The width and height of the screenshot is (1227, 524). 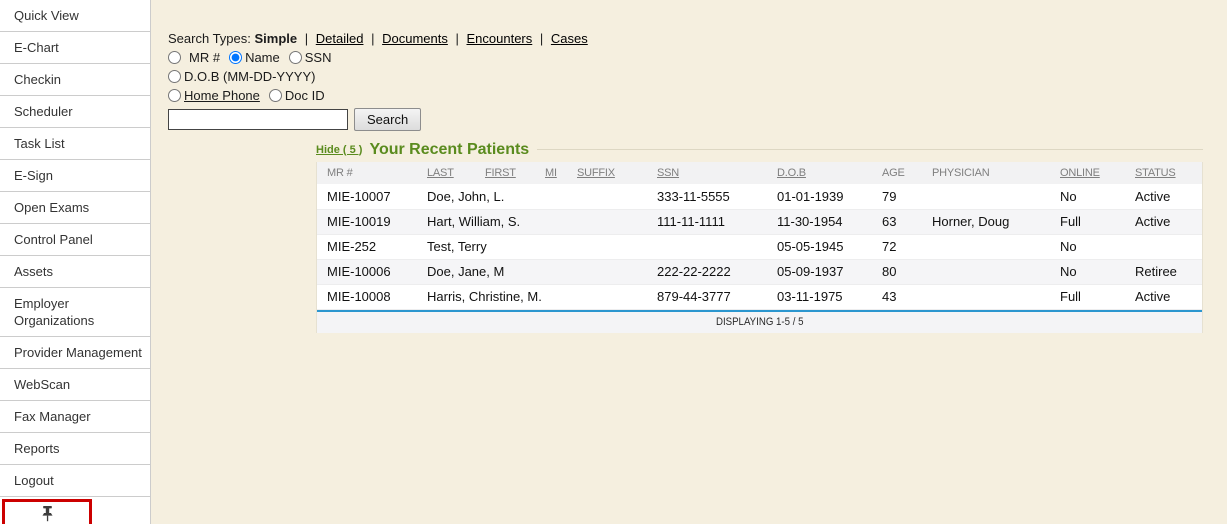 I want to click on sidebar-item-label: Reports, so click(x=37, y=448).